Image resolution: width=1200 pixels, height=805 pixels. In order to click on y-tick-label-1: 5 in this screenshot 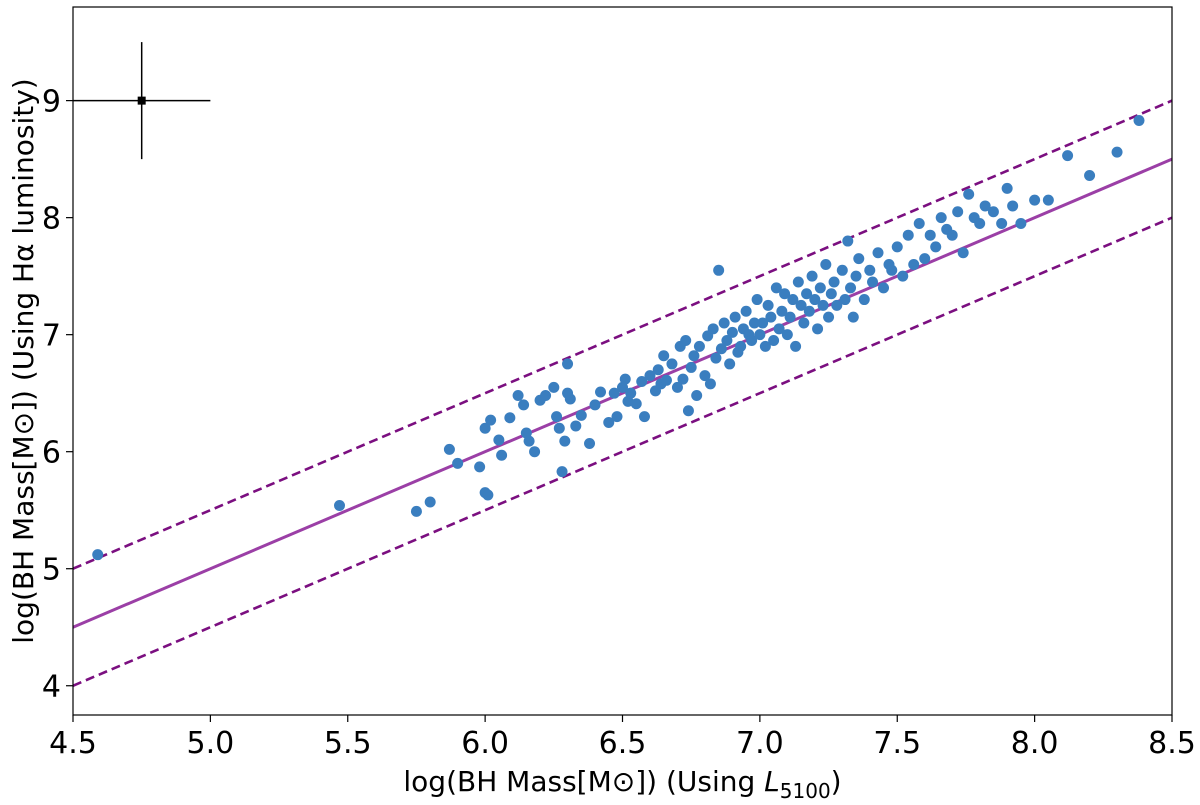, I will do `click(51, 570)`.